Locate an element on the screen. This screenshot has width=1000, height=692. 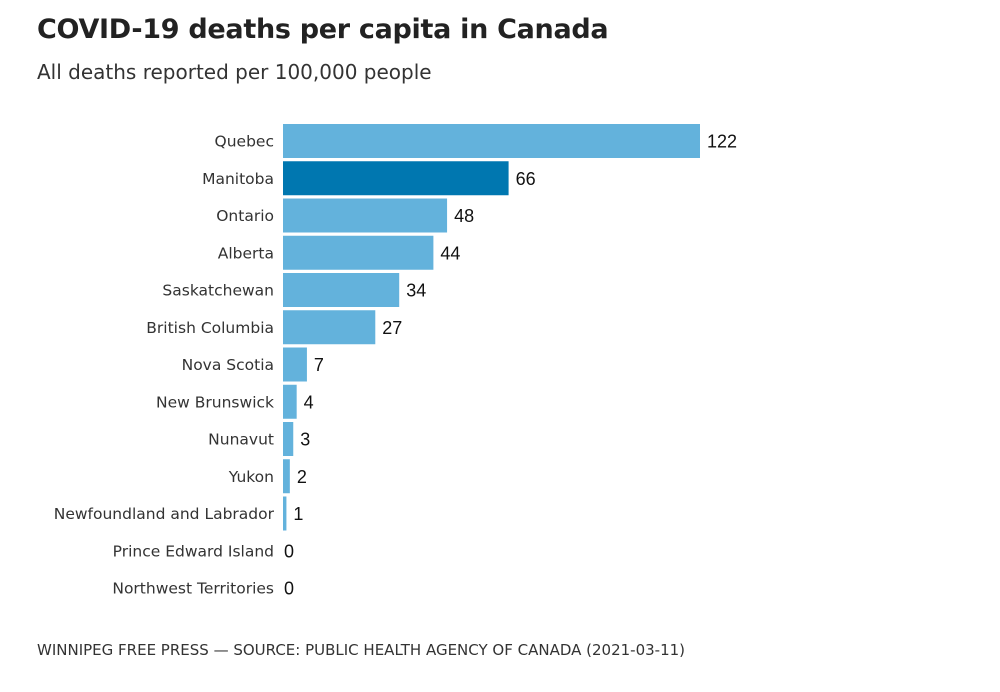
bar-british-columbia is located at coordinates (329, 327).